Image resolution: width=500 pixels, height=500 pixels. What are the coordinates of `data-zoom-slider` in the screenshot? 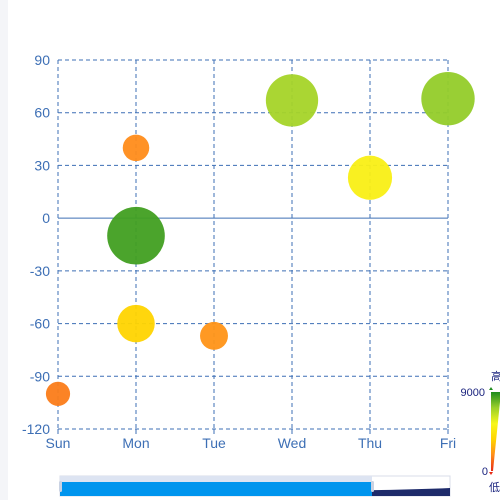 It's located at (255, 486).